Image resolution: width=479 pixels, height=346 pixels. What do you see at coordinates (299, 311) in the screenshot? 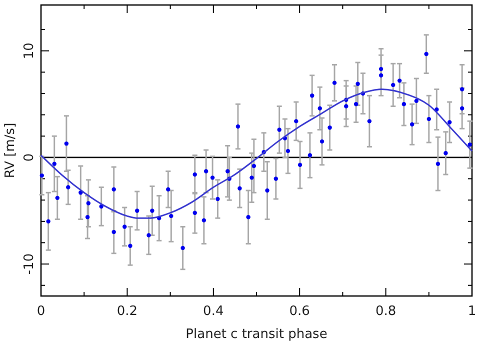
I see `x-tick-label: 0.6` at bounding box center [299, 311].